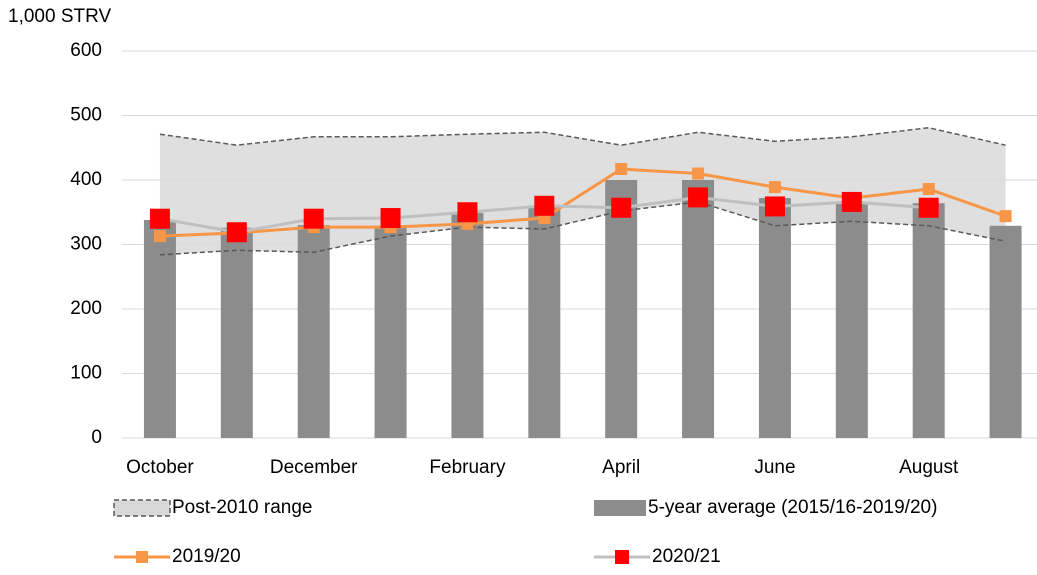 The width and height of the screenshot is (1037, 575). Describe the element at coordinates (160, 467) in the screenshot. I see `x-tick-label: October` at that location.